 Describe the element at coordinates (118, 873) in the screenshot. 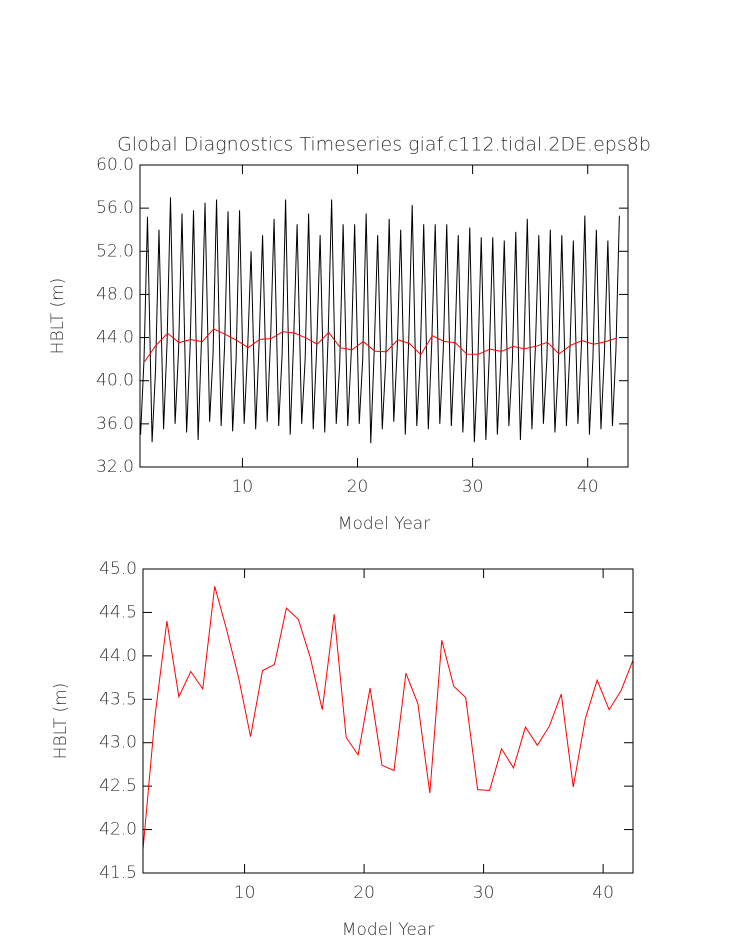

I see `y-tick-label: 41.5` at that location.